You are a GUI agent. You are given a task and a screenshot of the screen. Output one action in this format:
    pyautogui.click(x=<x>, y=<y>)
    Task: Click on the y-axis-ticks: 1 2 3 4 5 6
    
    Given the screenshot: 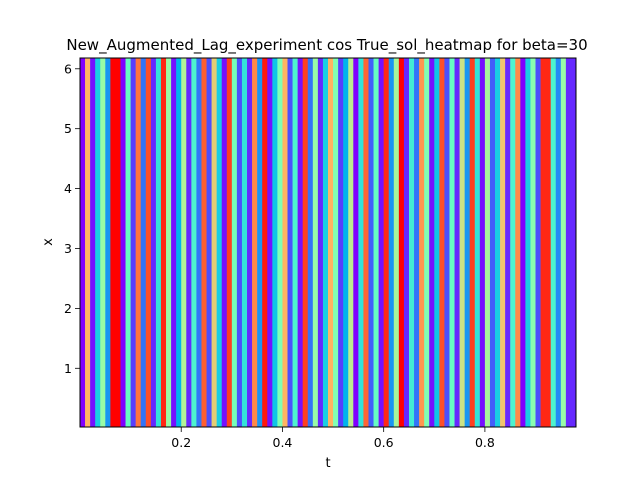 What is the action you would take?
    pyautogui.click(x=72, y=218)
    